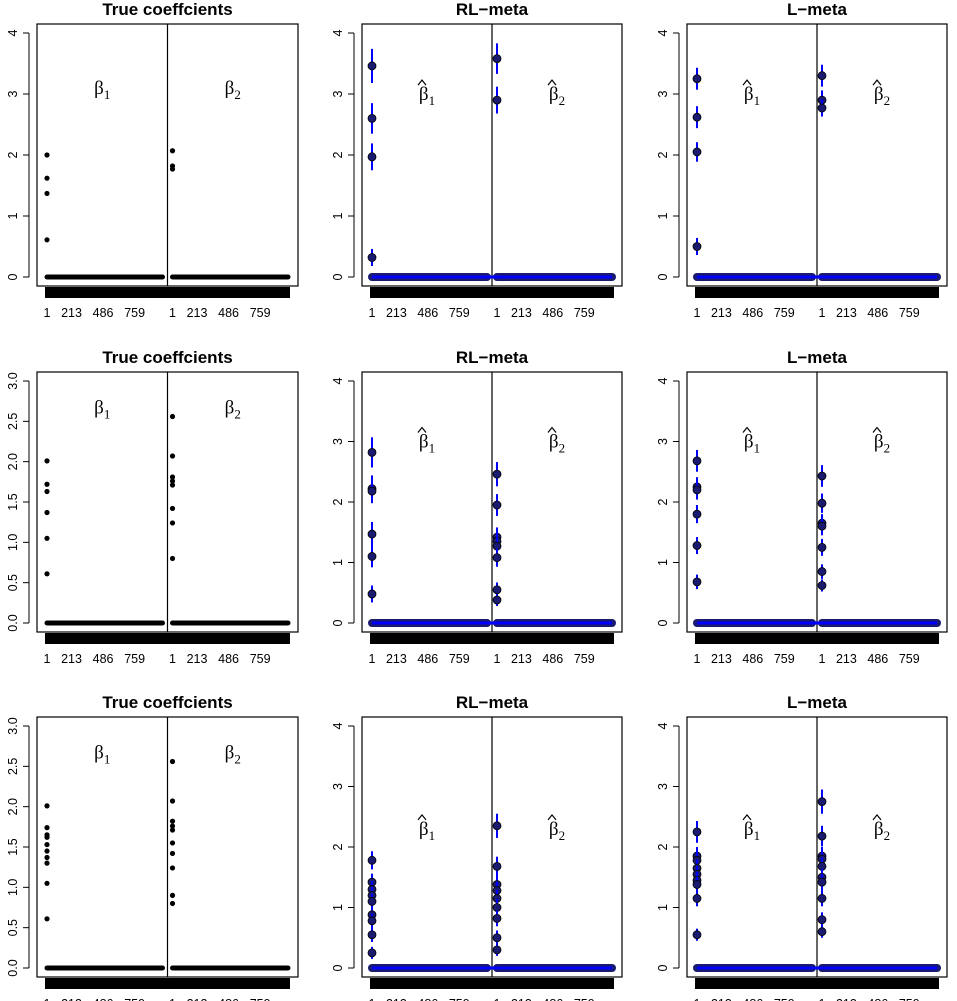 Image resolution: width=957 pixels, height=1001 pixels. Describe the element at coordinates (13, 725) in the screenshot. I see `y-tick-label: 3.0` at that location.